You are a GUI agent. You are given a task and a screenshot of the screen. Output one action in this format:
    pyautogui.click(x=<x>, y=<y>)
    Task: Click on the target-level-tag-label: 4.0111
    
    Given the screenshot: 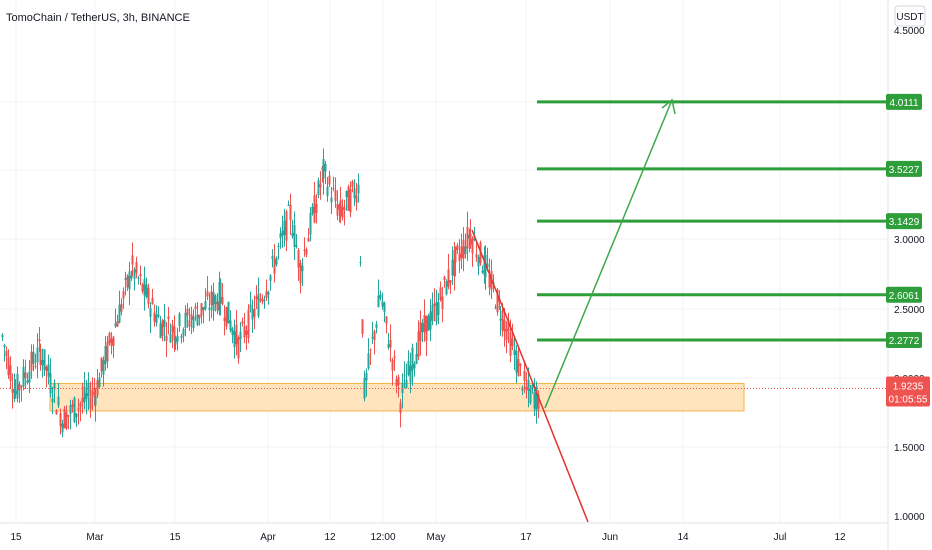 What is the action you would take?
    pyautogui.click(x=904, y=103)
    